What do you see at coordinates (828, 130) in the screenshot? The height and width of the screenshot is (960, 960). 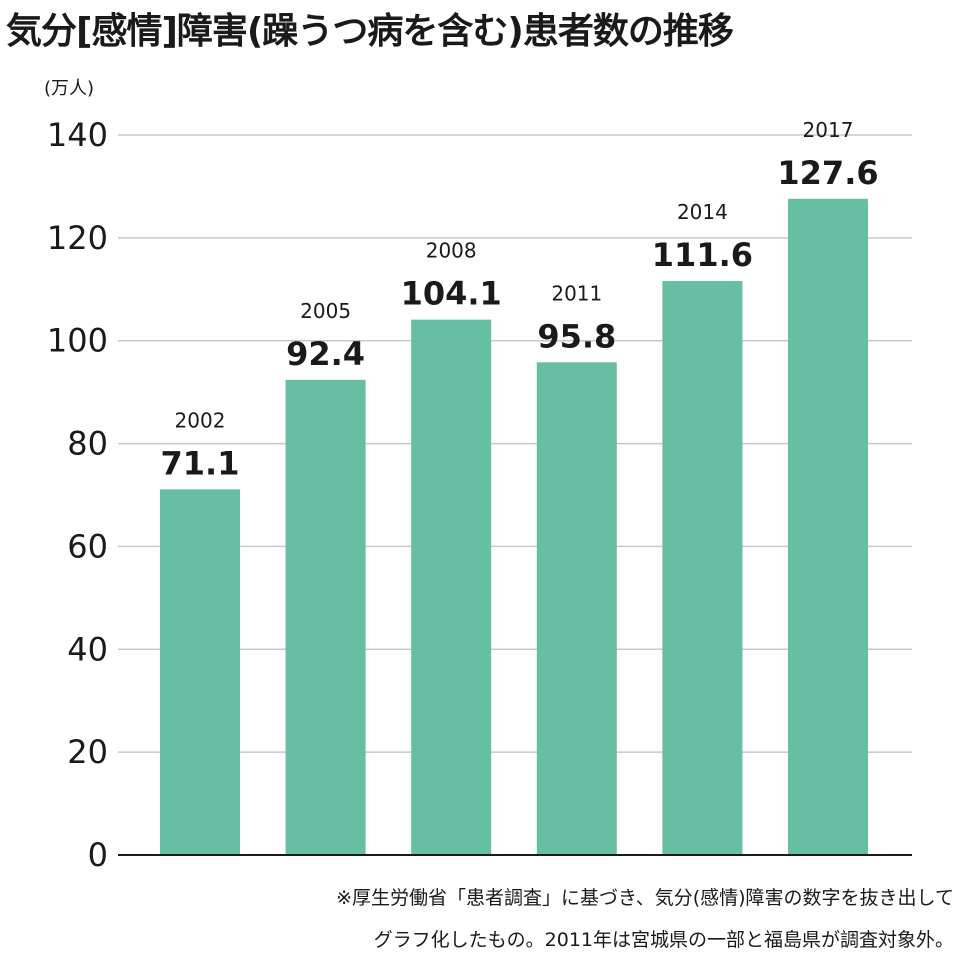 I see `year-label: 2017` at bounding box center [828, 130].